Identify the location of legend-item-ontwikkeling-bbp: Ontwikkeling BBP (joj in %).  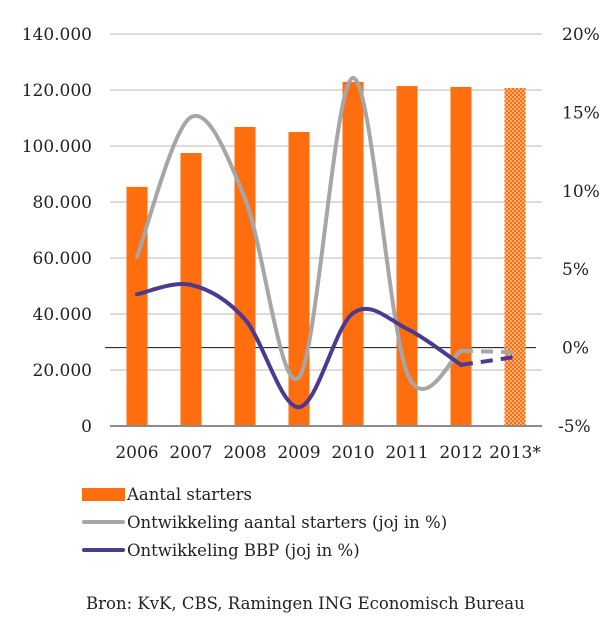
(264, 550).